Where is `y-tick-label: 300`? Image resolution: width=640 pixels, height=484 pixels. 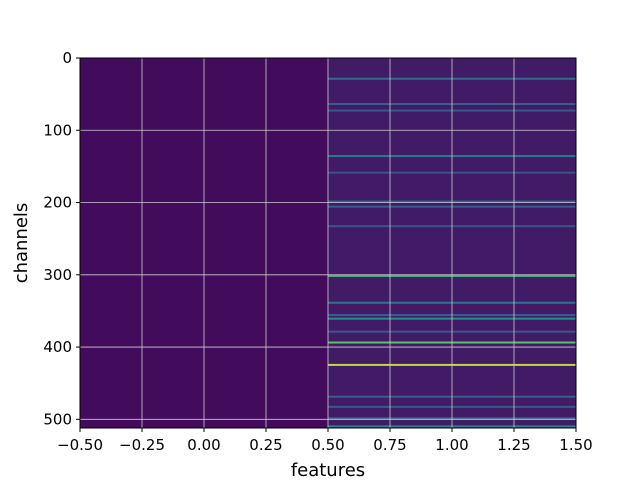
y-tick-label: 300 is located at coordinates (57, 275).